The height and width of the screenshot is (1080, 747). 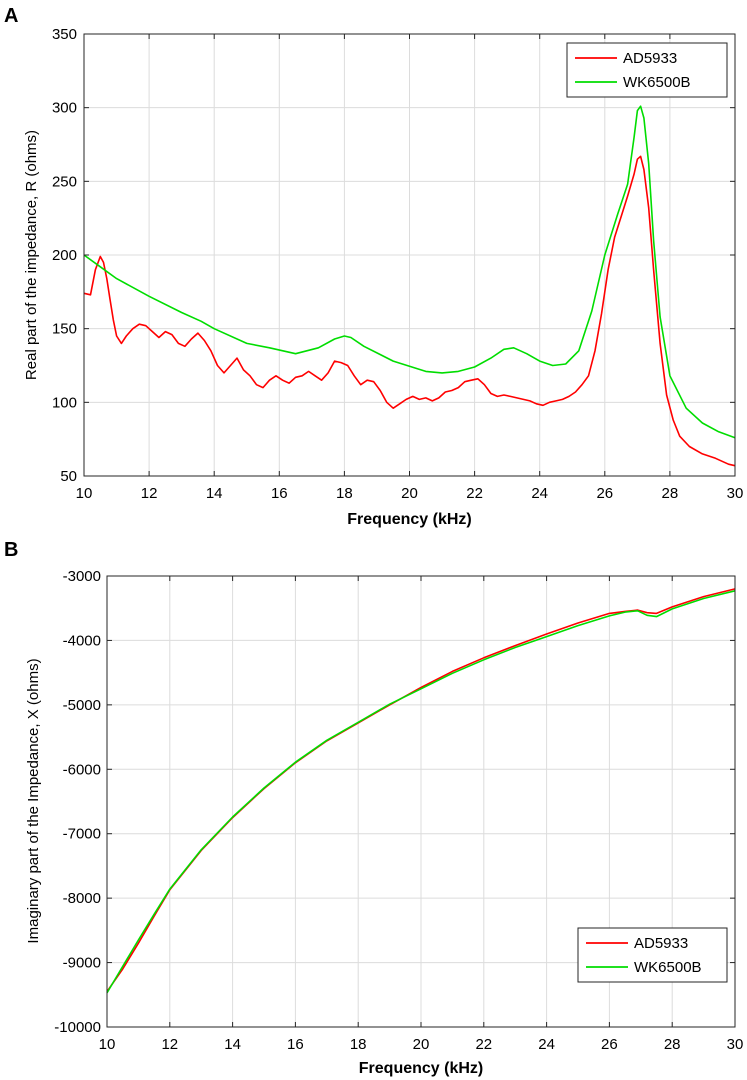 I want to click on y-tick-label: 100, so click(x=64, y=402).